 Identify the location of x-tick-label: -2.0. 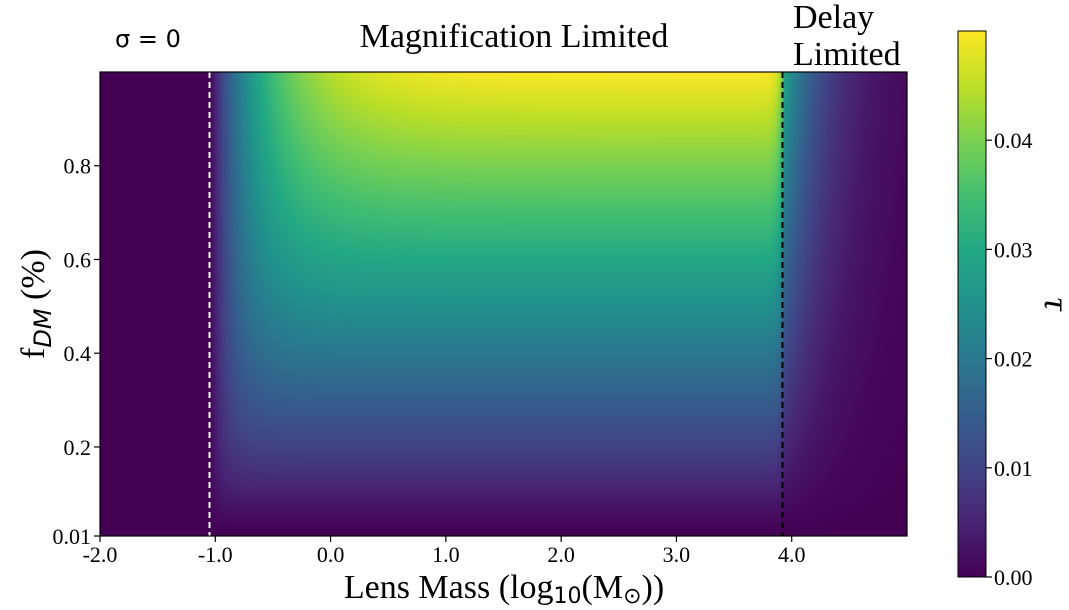
(100, 554).